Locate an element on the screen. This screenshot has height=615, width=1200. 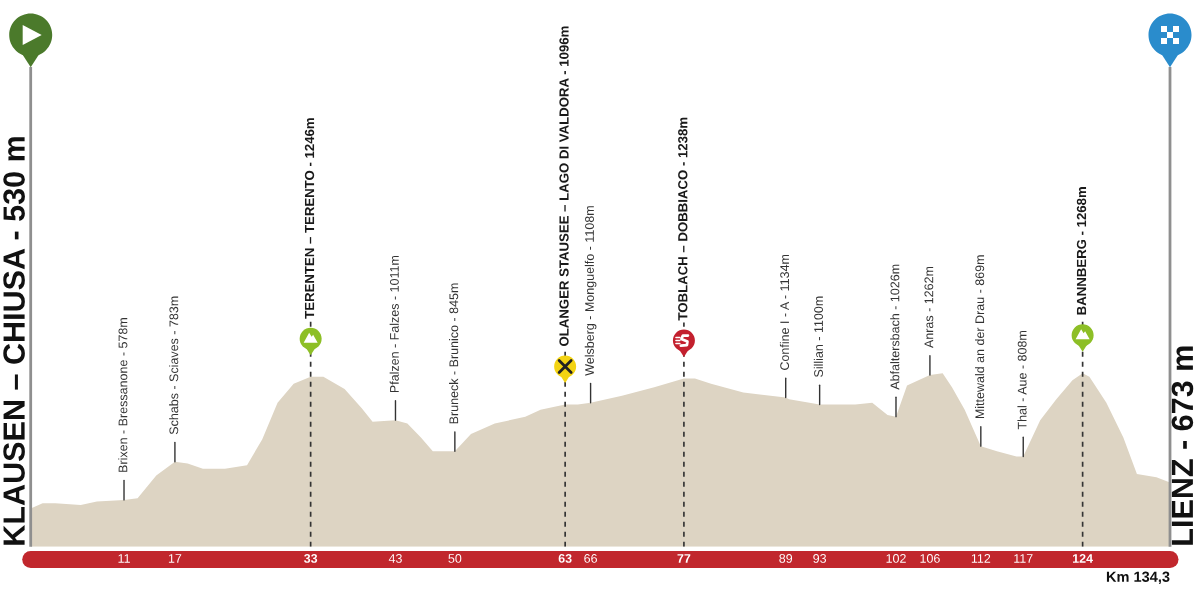
x-tick-label: 43 is located at coordinates (395, 558).